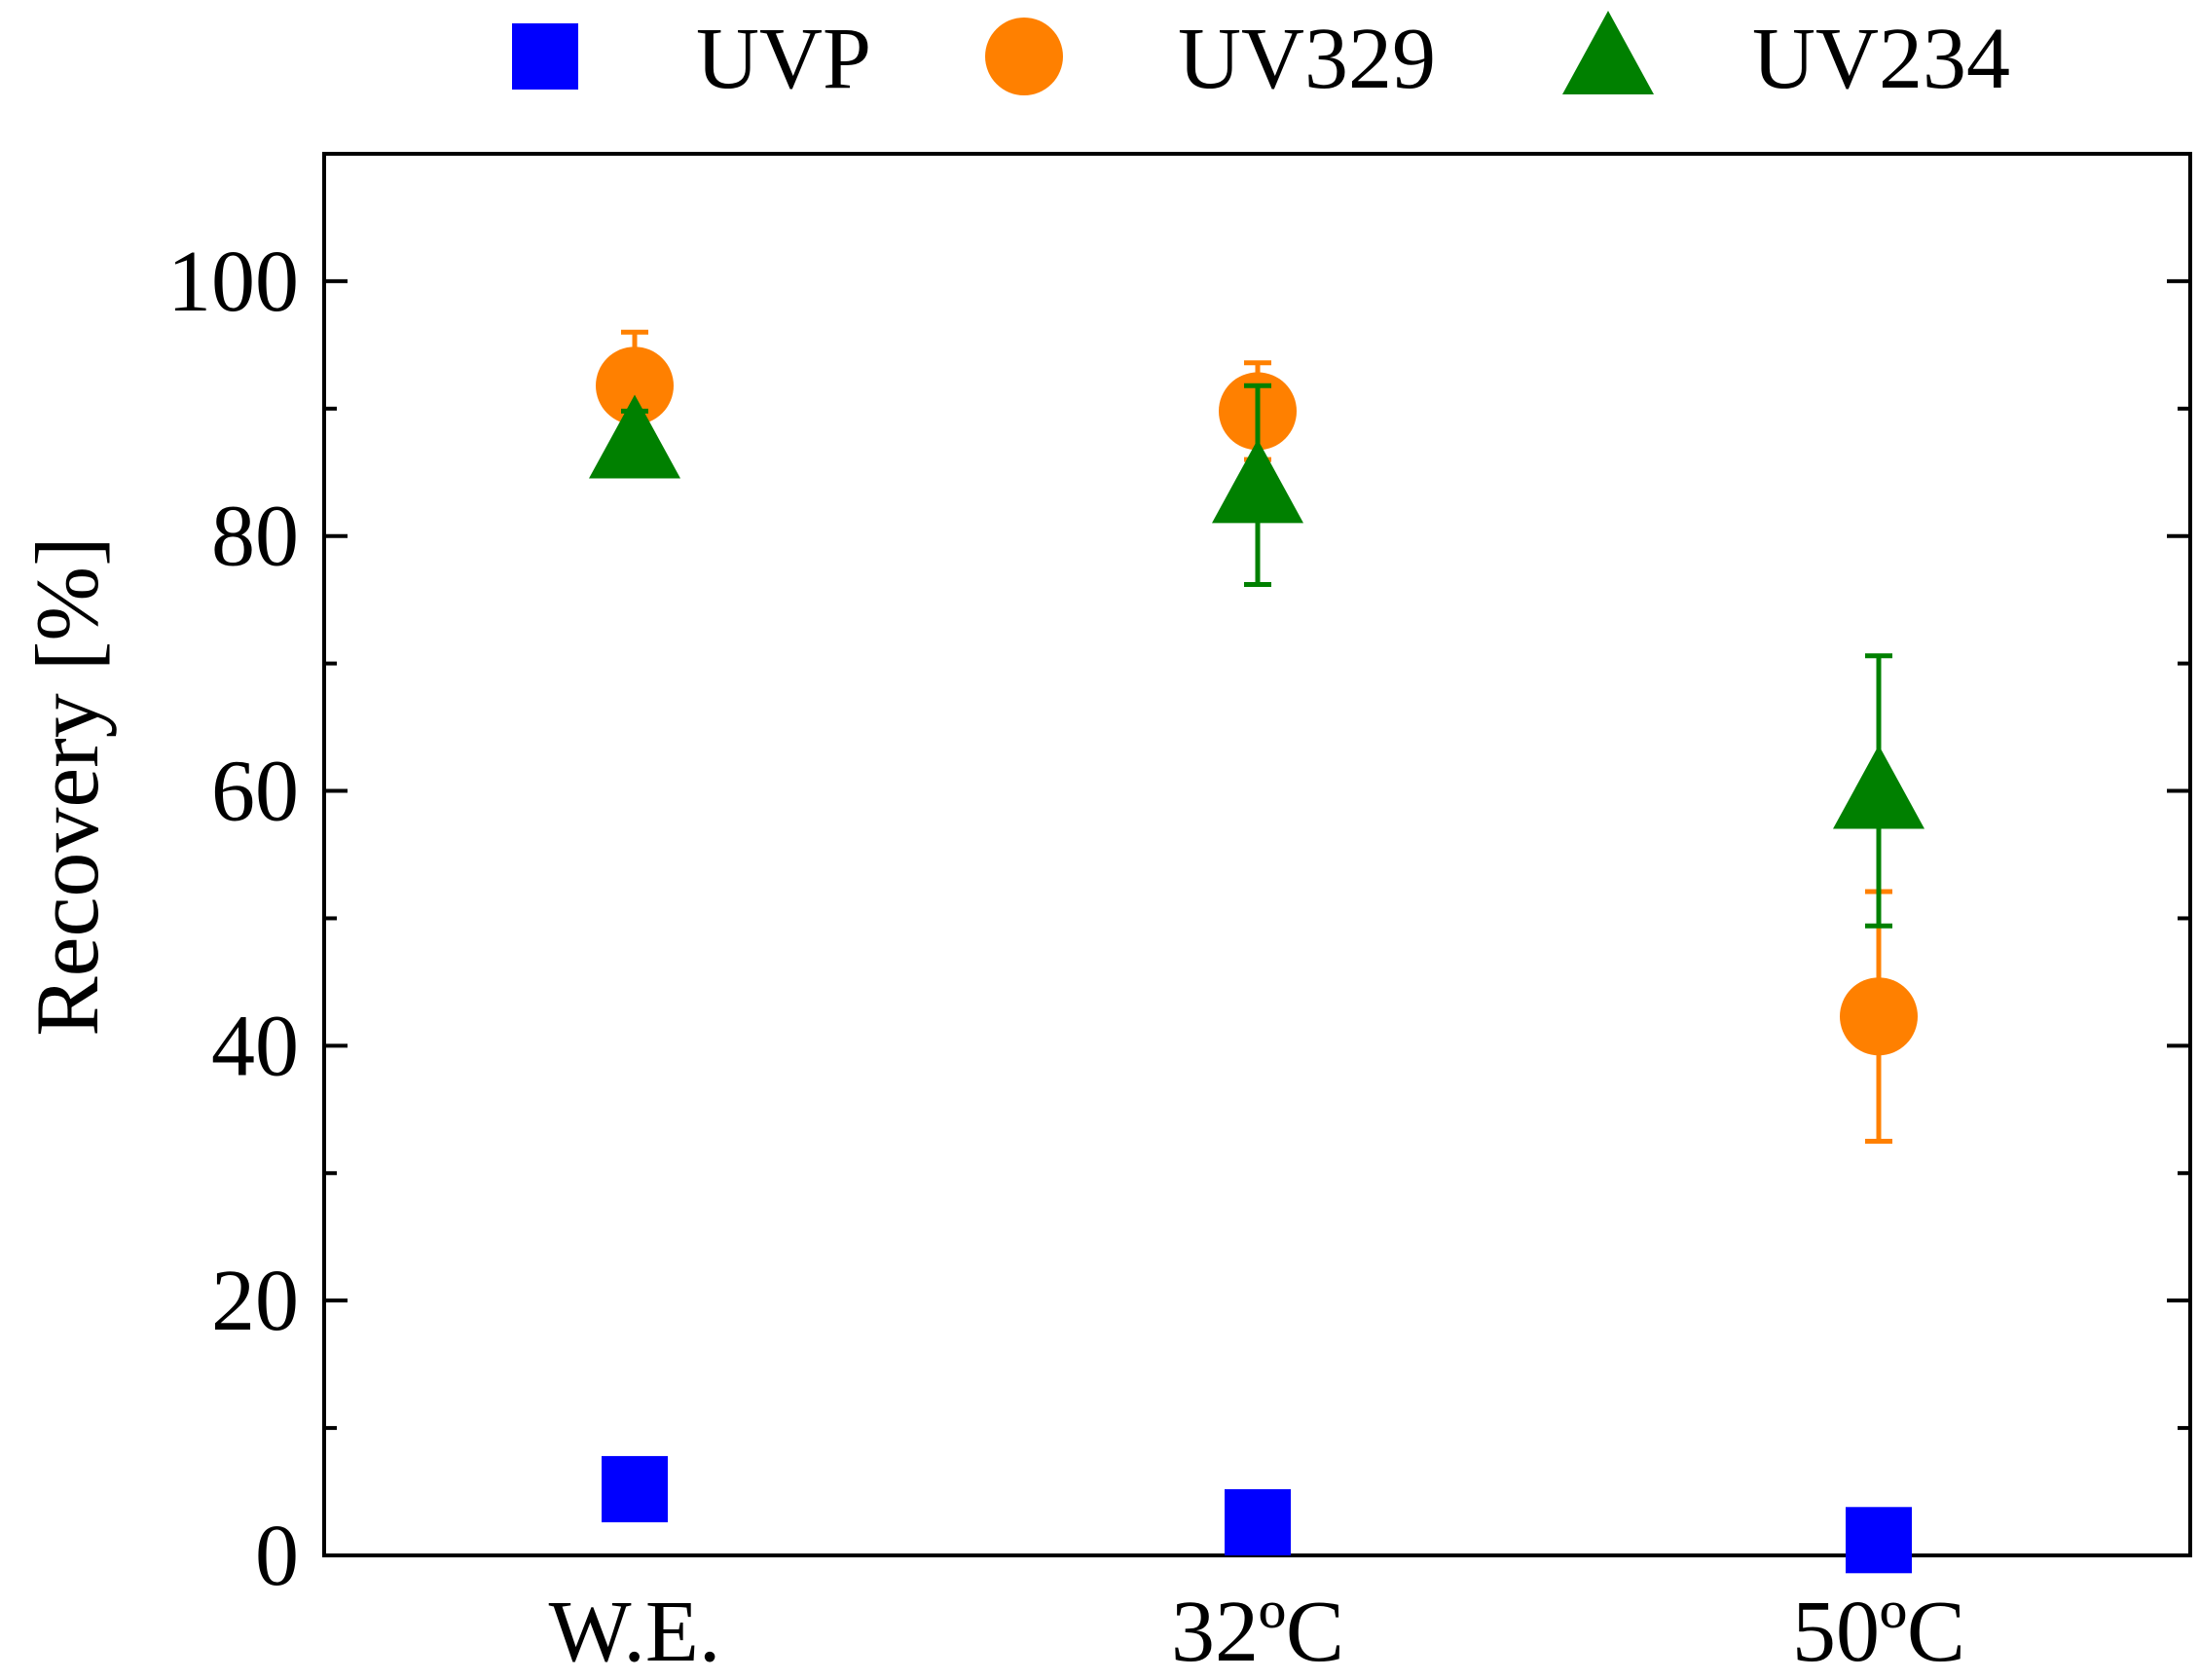 The height and width of the screenshot is (1680, 2199). What do you see at coordinates (1881, 59) in the screenshot?
I see `legend-label: UV234` at bounding box center [1881, 59].